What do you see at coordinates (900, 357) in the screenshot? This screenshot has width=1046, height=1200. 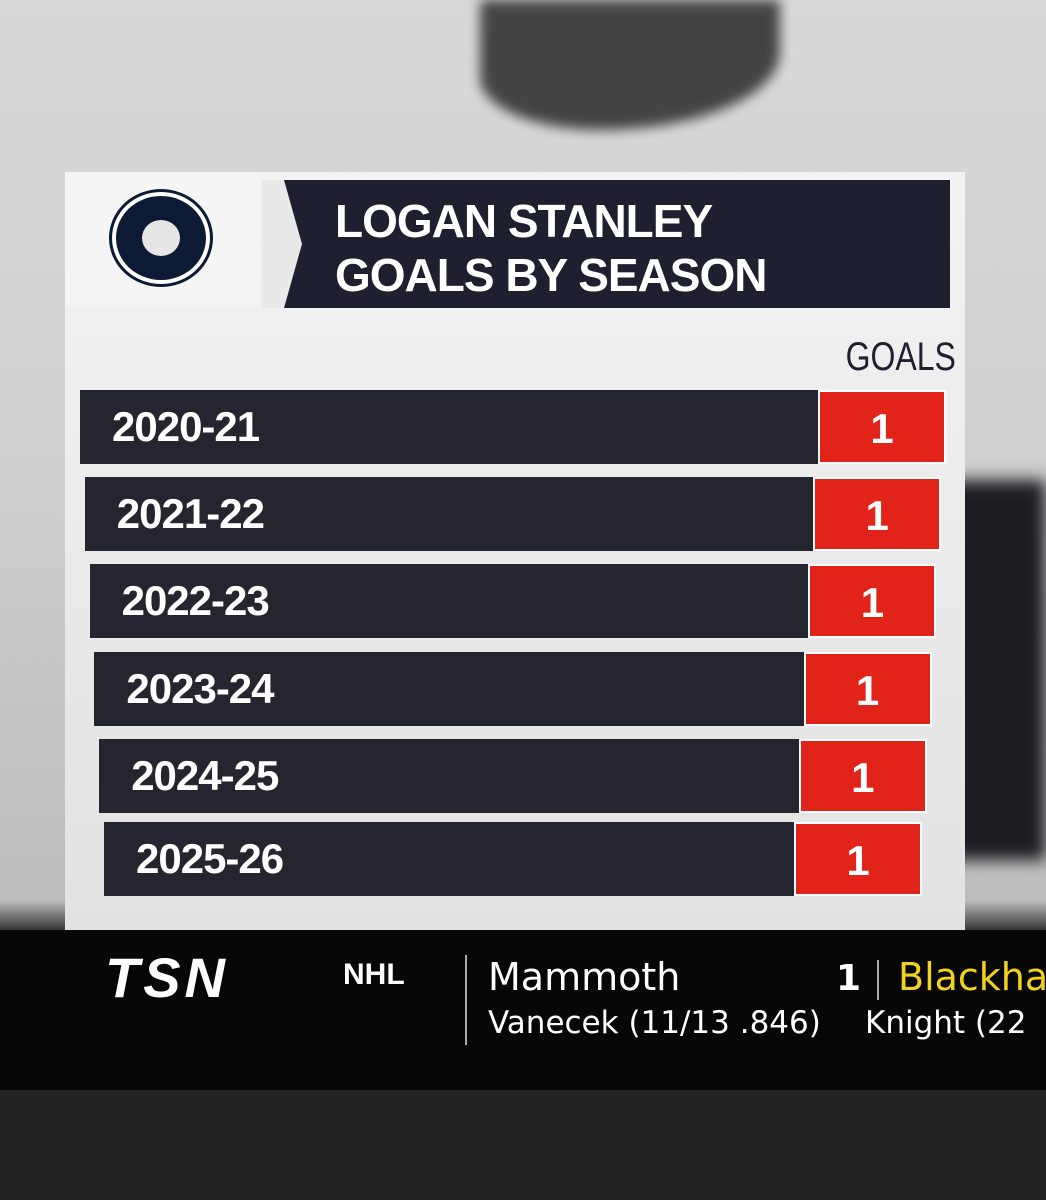 I see `column-header: GOALS` at bounding box center [900, 357].